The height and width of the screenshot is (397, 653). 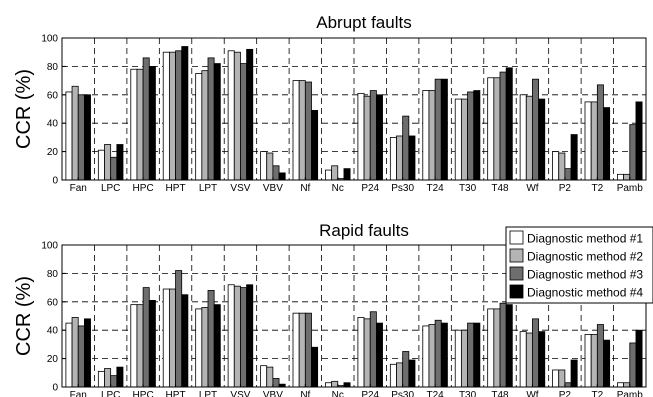 What do you see at coordinates (585, 257) in the screenshot?
I see `legend-label: Diagnostic method #2` at bounding box center [585, 257].